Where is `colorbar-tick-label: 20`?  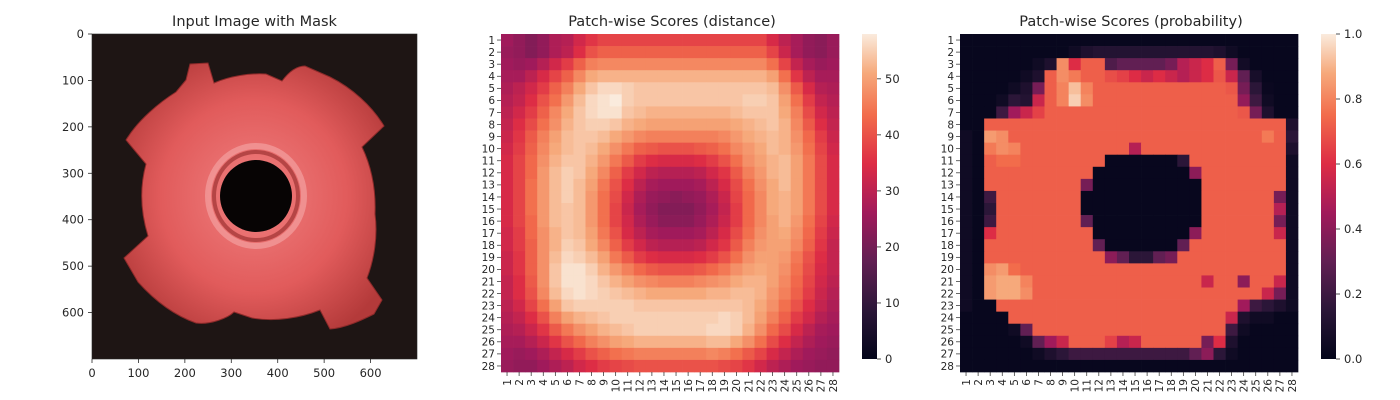 colorbar-tick-label: 20 is located at coordinates (892, 247).